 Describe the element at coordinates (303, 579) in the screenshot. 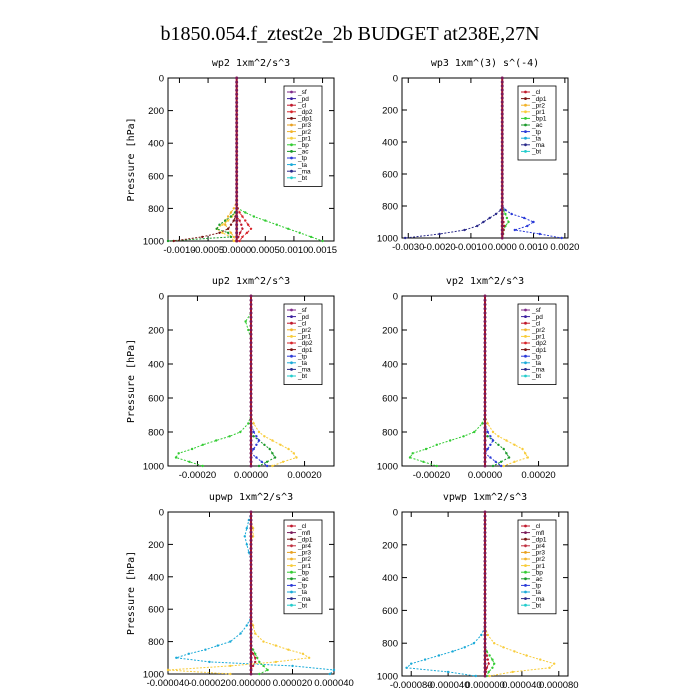

I see `legend-label: _ac` at that location.